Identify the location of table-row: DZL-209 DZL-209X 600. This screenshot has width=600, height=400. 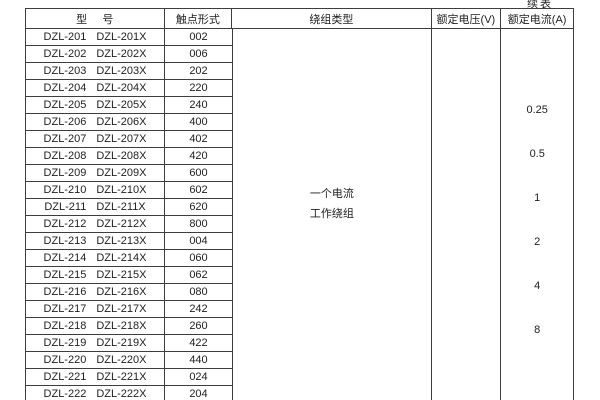
(129, 173).